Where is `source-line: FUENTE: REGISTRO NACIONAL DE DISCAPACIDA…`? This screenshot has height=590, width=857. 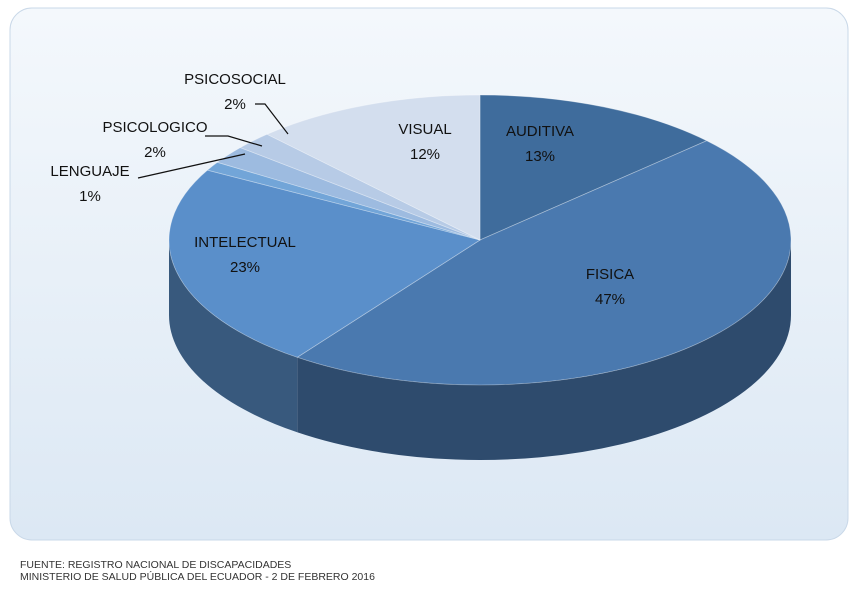 source-line: FUENTE: REGISTRO NACIONAL DE DISCAPACIDA… is located at coordinates (155, 565).